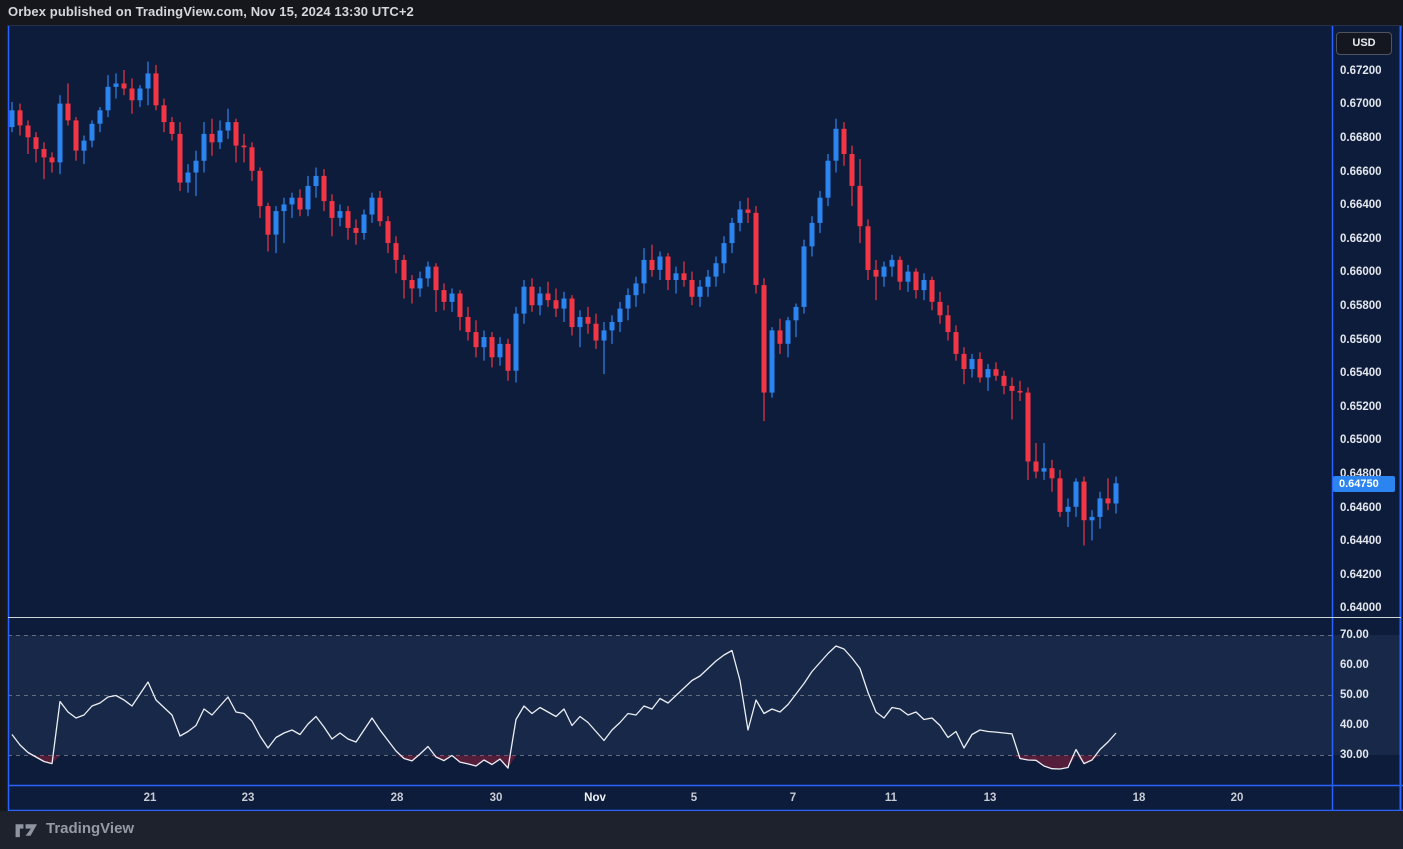 The image size is (1403, 849). I want to click on price-tick-label: 0.66000, so click(1361, 272).